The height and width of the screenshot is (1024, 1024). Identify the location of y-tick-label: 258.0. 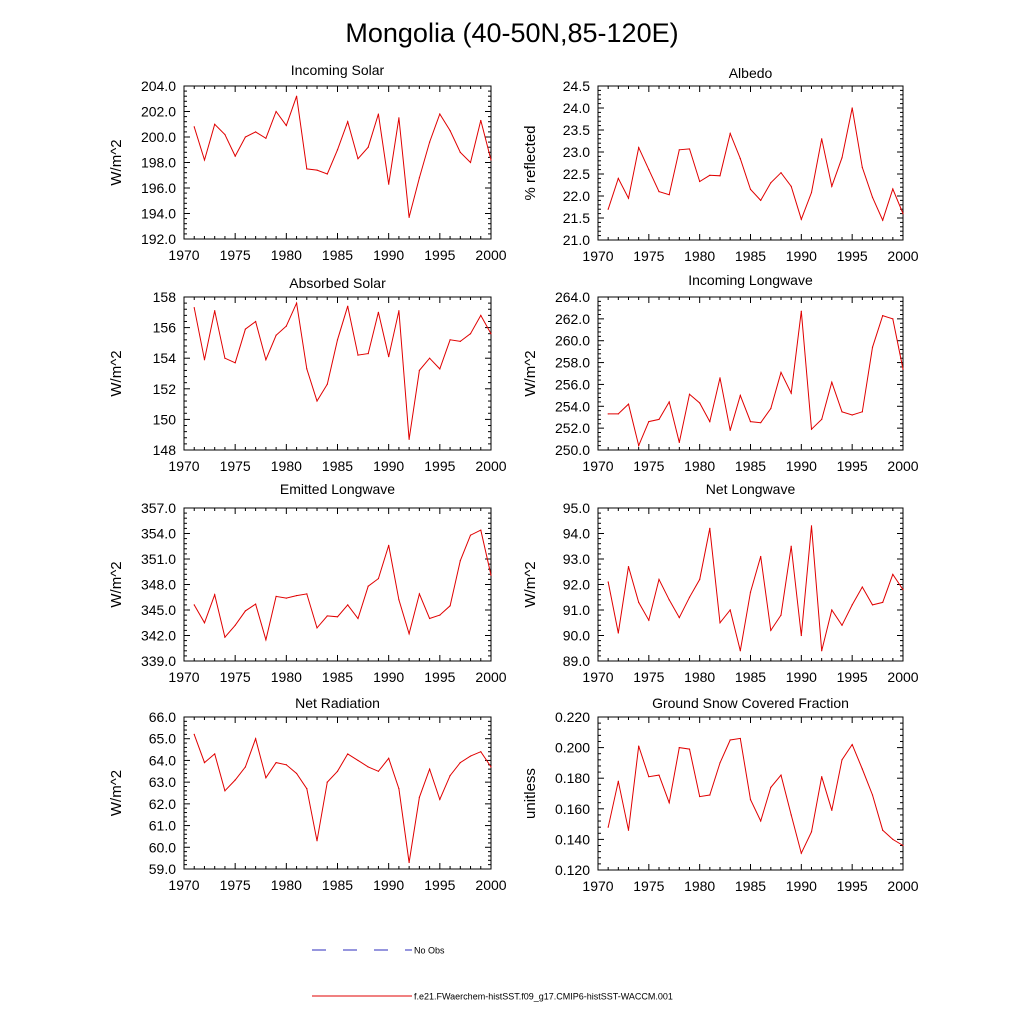
(572, 363).